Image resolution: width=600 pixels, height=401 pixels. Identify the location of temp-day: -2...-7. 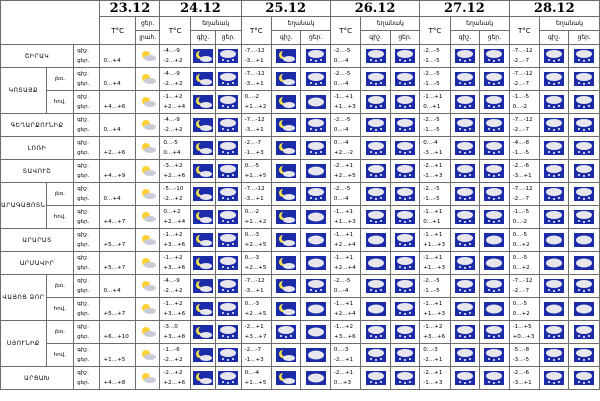
(521, 84).